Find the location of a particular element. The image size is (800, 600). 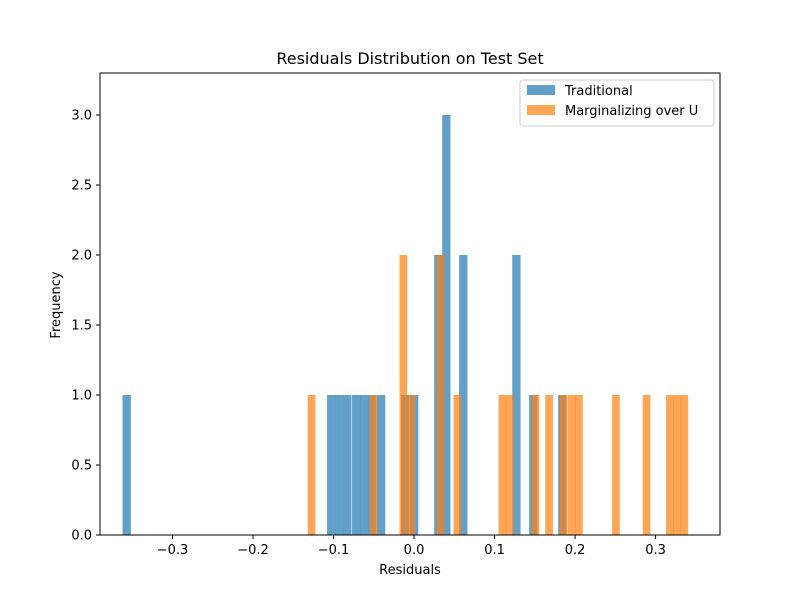

chart-title: Residuals Distribution on Test Set is located at coordinates (409, 58).